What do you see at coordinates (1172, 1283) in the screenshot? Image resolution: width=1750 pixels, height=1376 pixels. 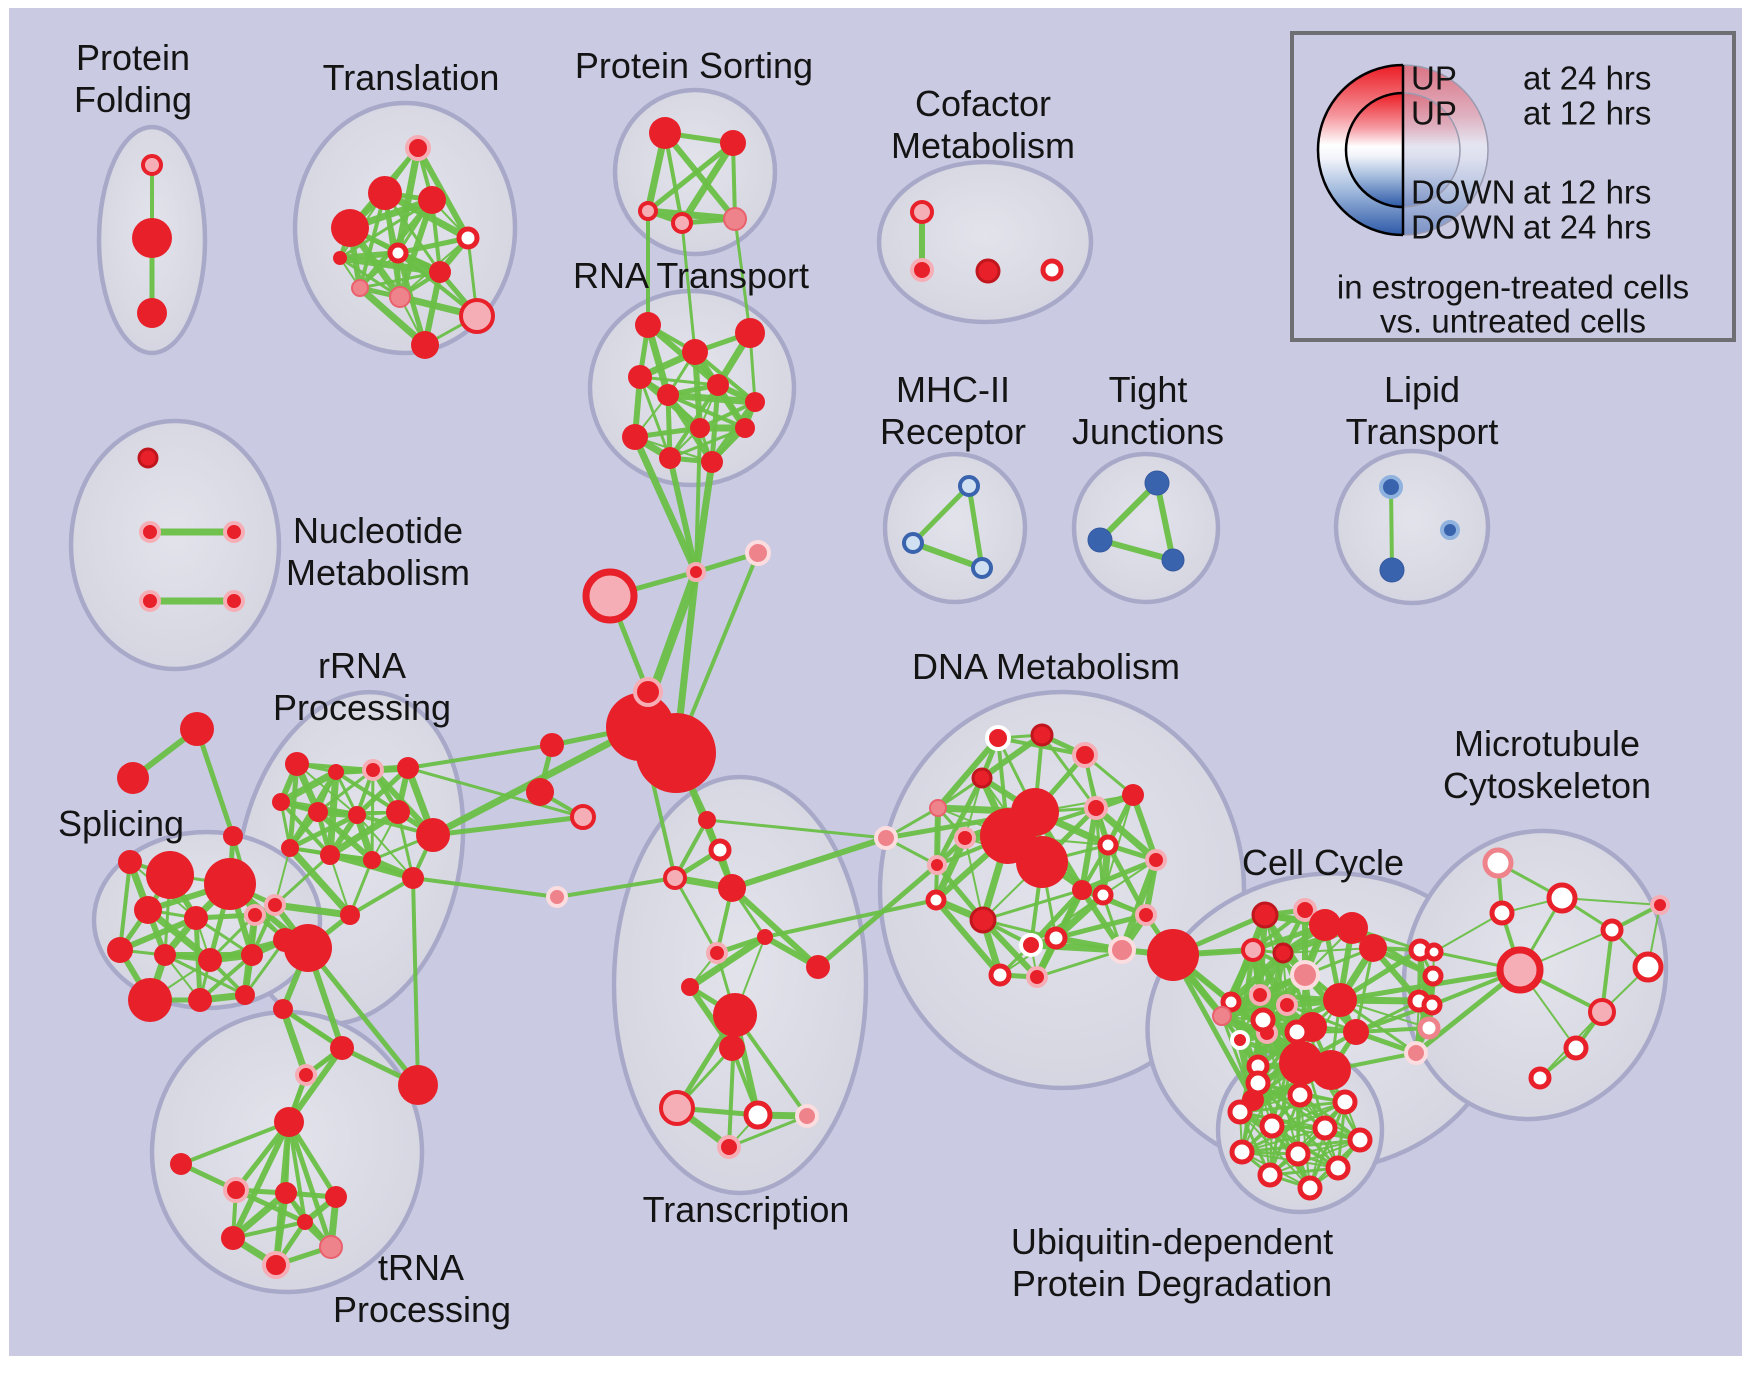 I see `cluster-label-ub: Protein Degradation` at bounding box center [1172, 1283].